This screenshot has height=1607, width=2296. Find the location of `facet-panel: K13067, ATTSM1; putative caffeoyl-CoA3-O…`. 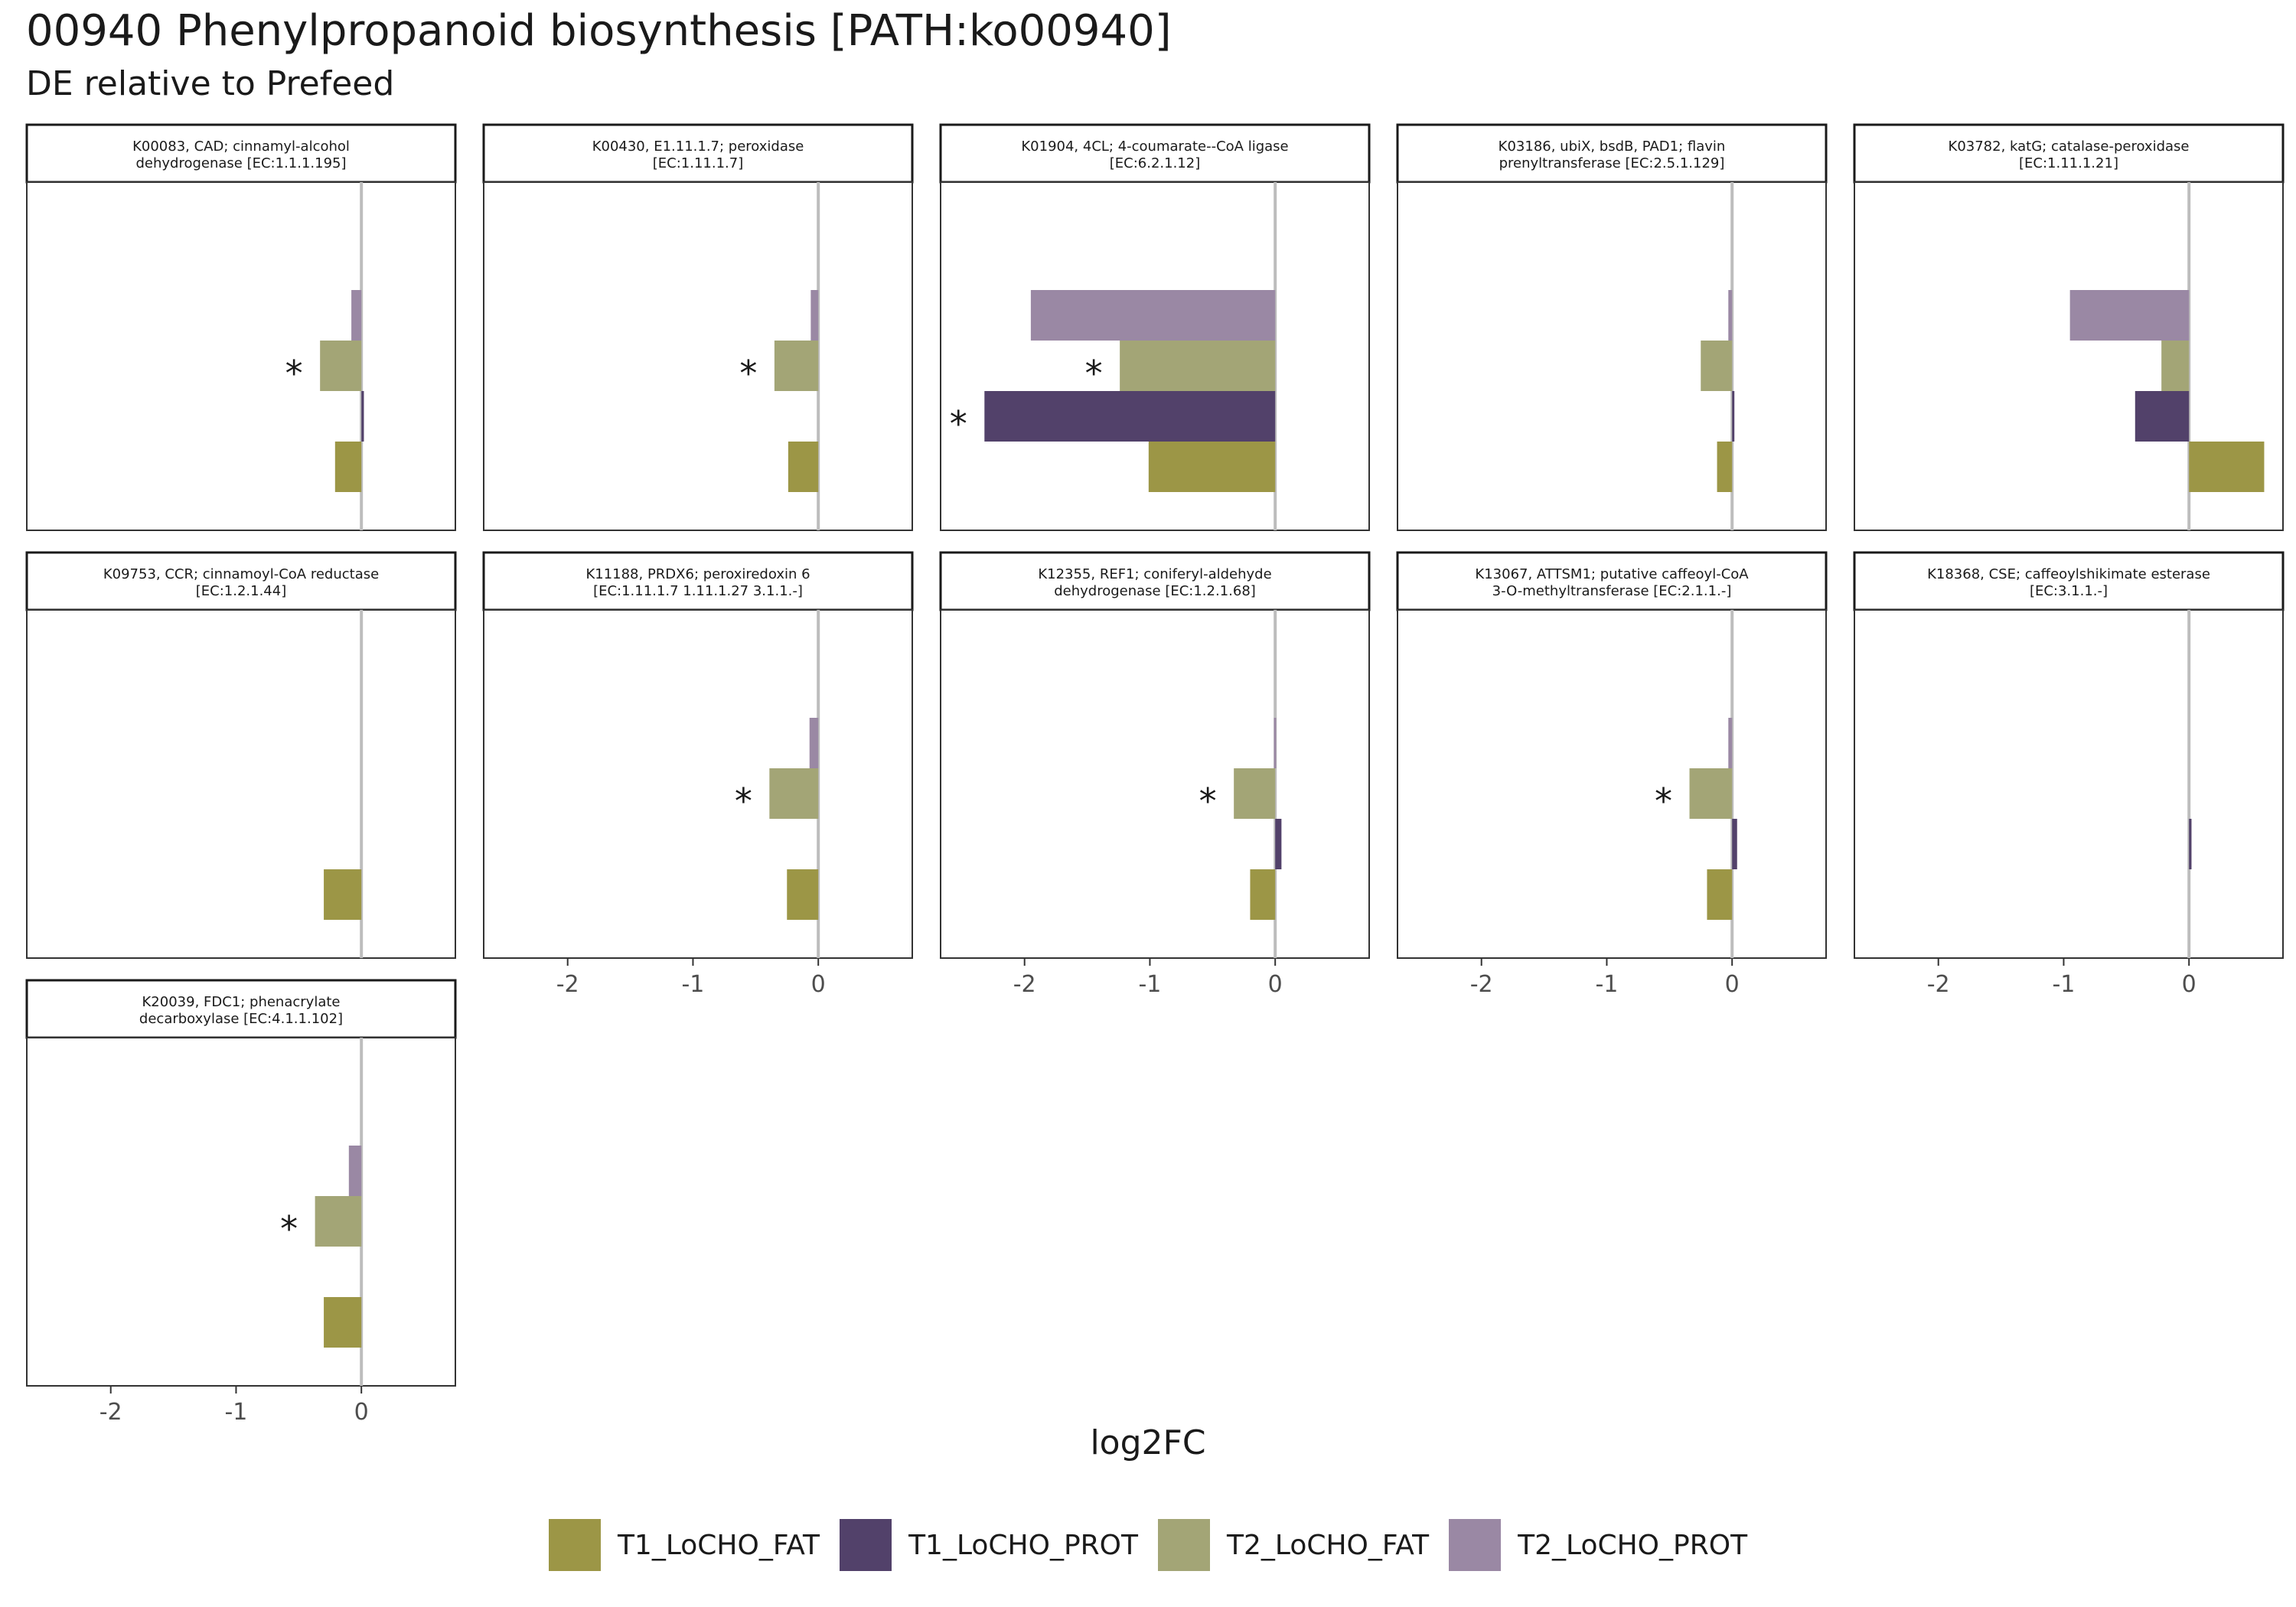

facet-panel: K13067, ATTSM1; putative caffeoyl-CoA3-O… is located at coordinates (1612, 775).